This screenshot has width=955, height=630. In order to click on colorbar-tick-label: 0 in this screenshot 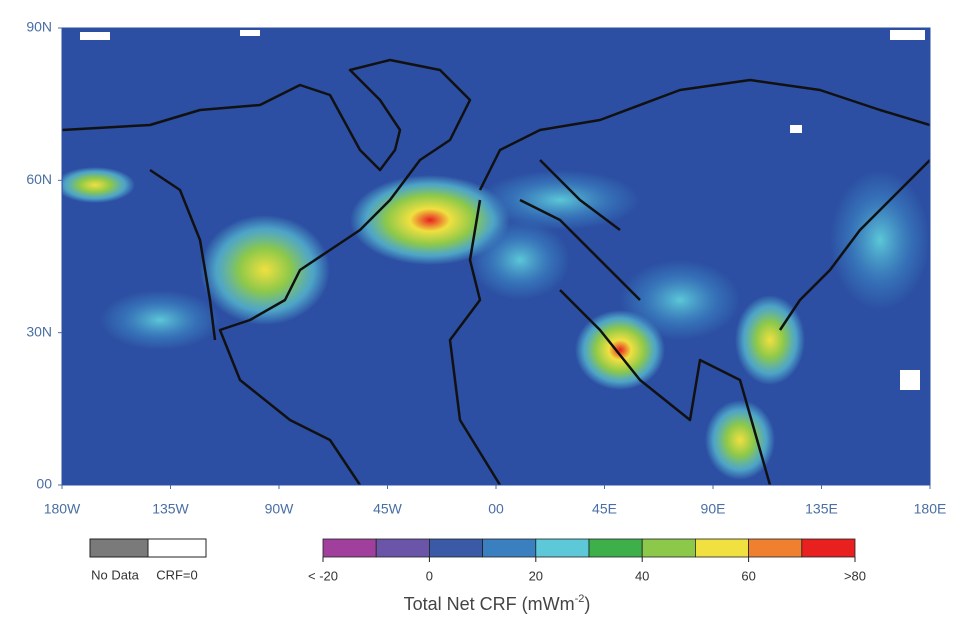, I will do `click(429, 575)`.